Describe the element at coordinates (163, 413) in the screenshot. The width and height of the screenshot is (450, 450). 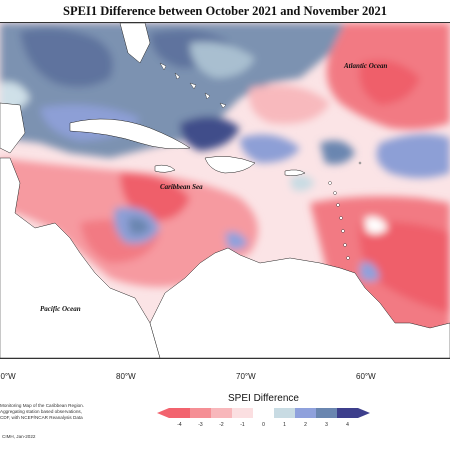
I see `legend-arrow-low` at that location.